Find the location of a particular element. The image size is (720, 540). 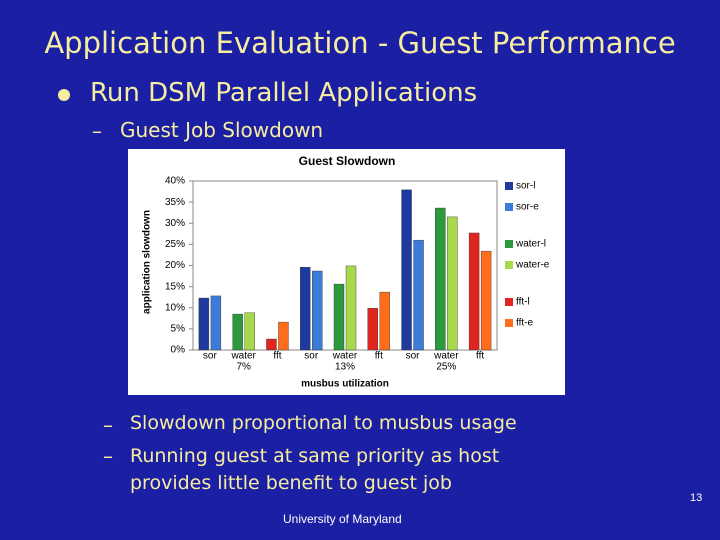

y-tick-label: 10% is located at coordinates (175, 307).